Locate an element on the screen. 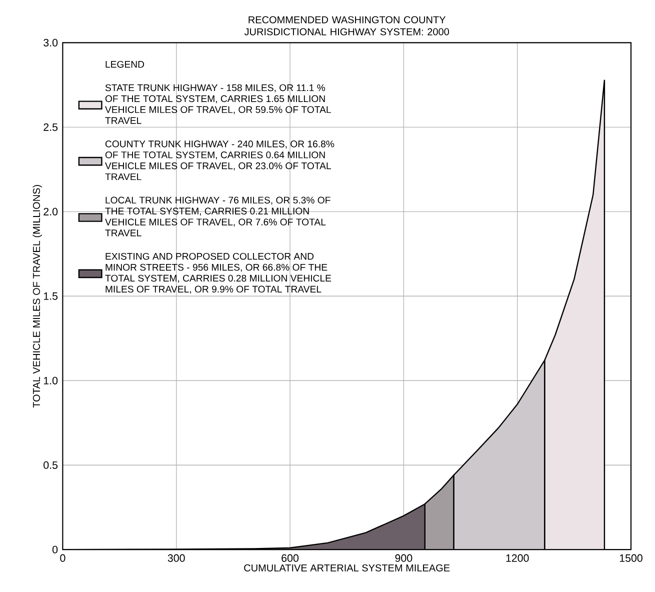 This screenshot has height=592, width=655. x-tick-label: 600 is located at coordinates (290, 558).